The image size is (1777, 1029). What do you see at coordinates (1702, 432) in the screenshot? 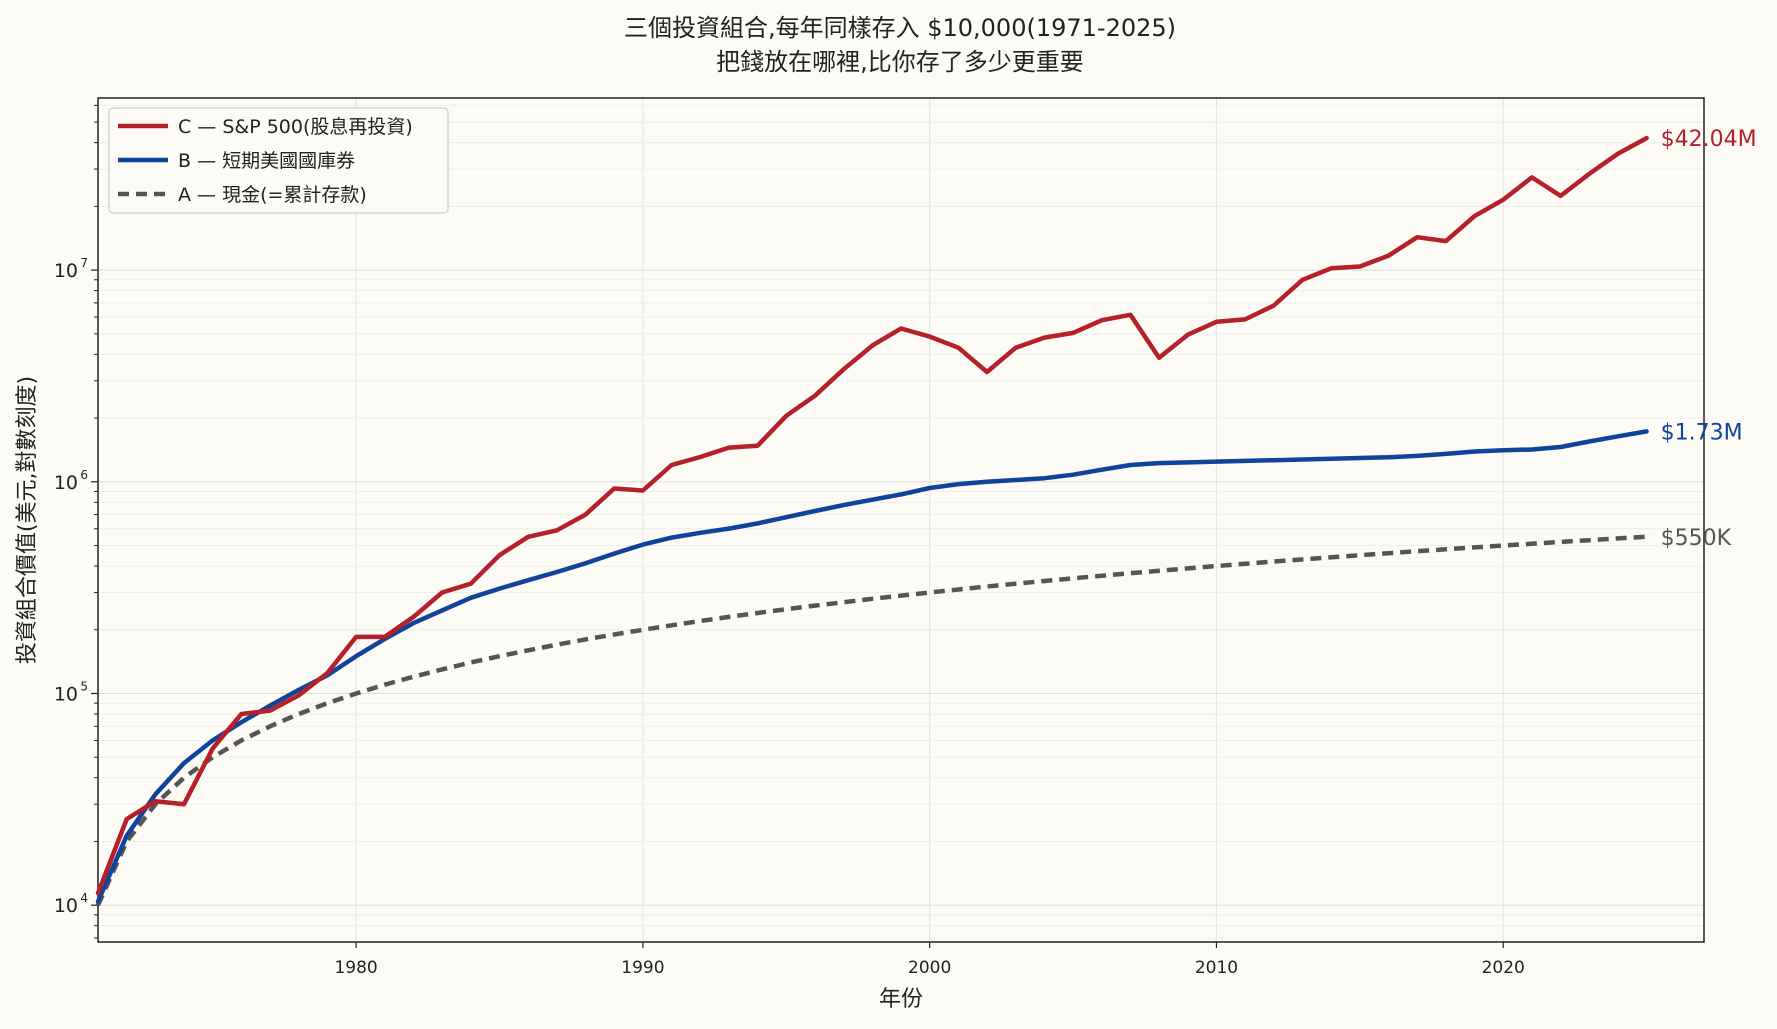
I see `series-end-label: $1.73M` at bounding box center [1702, 432].